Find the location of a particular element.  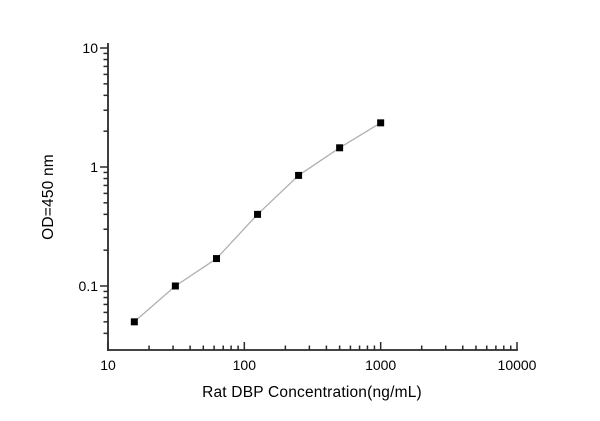

y-tick-label: 10 is located at coordinates (90, 48).